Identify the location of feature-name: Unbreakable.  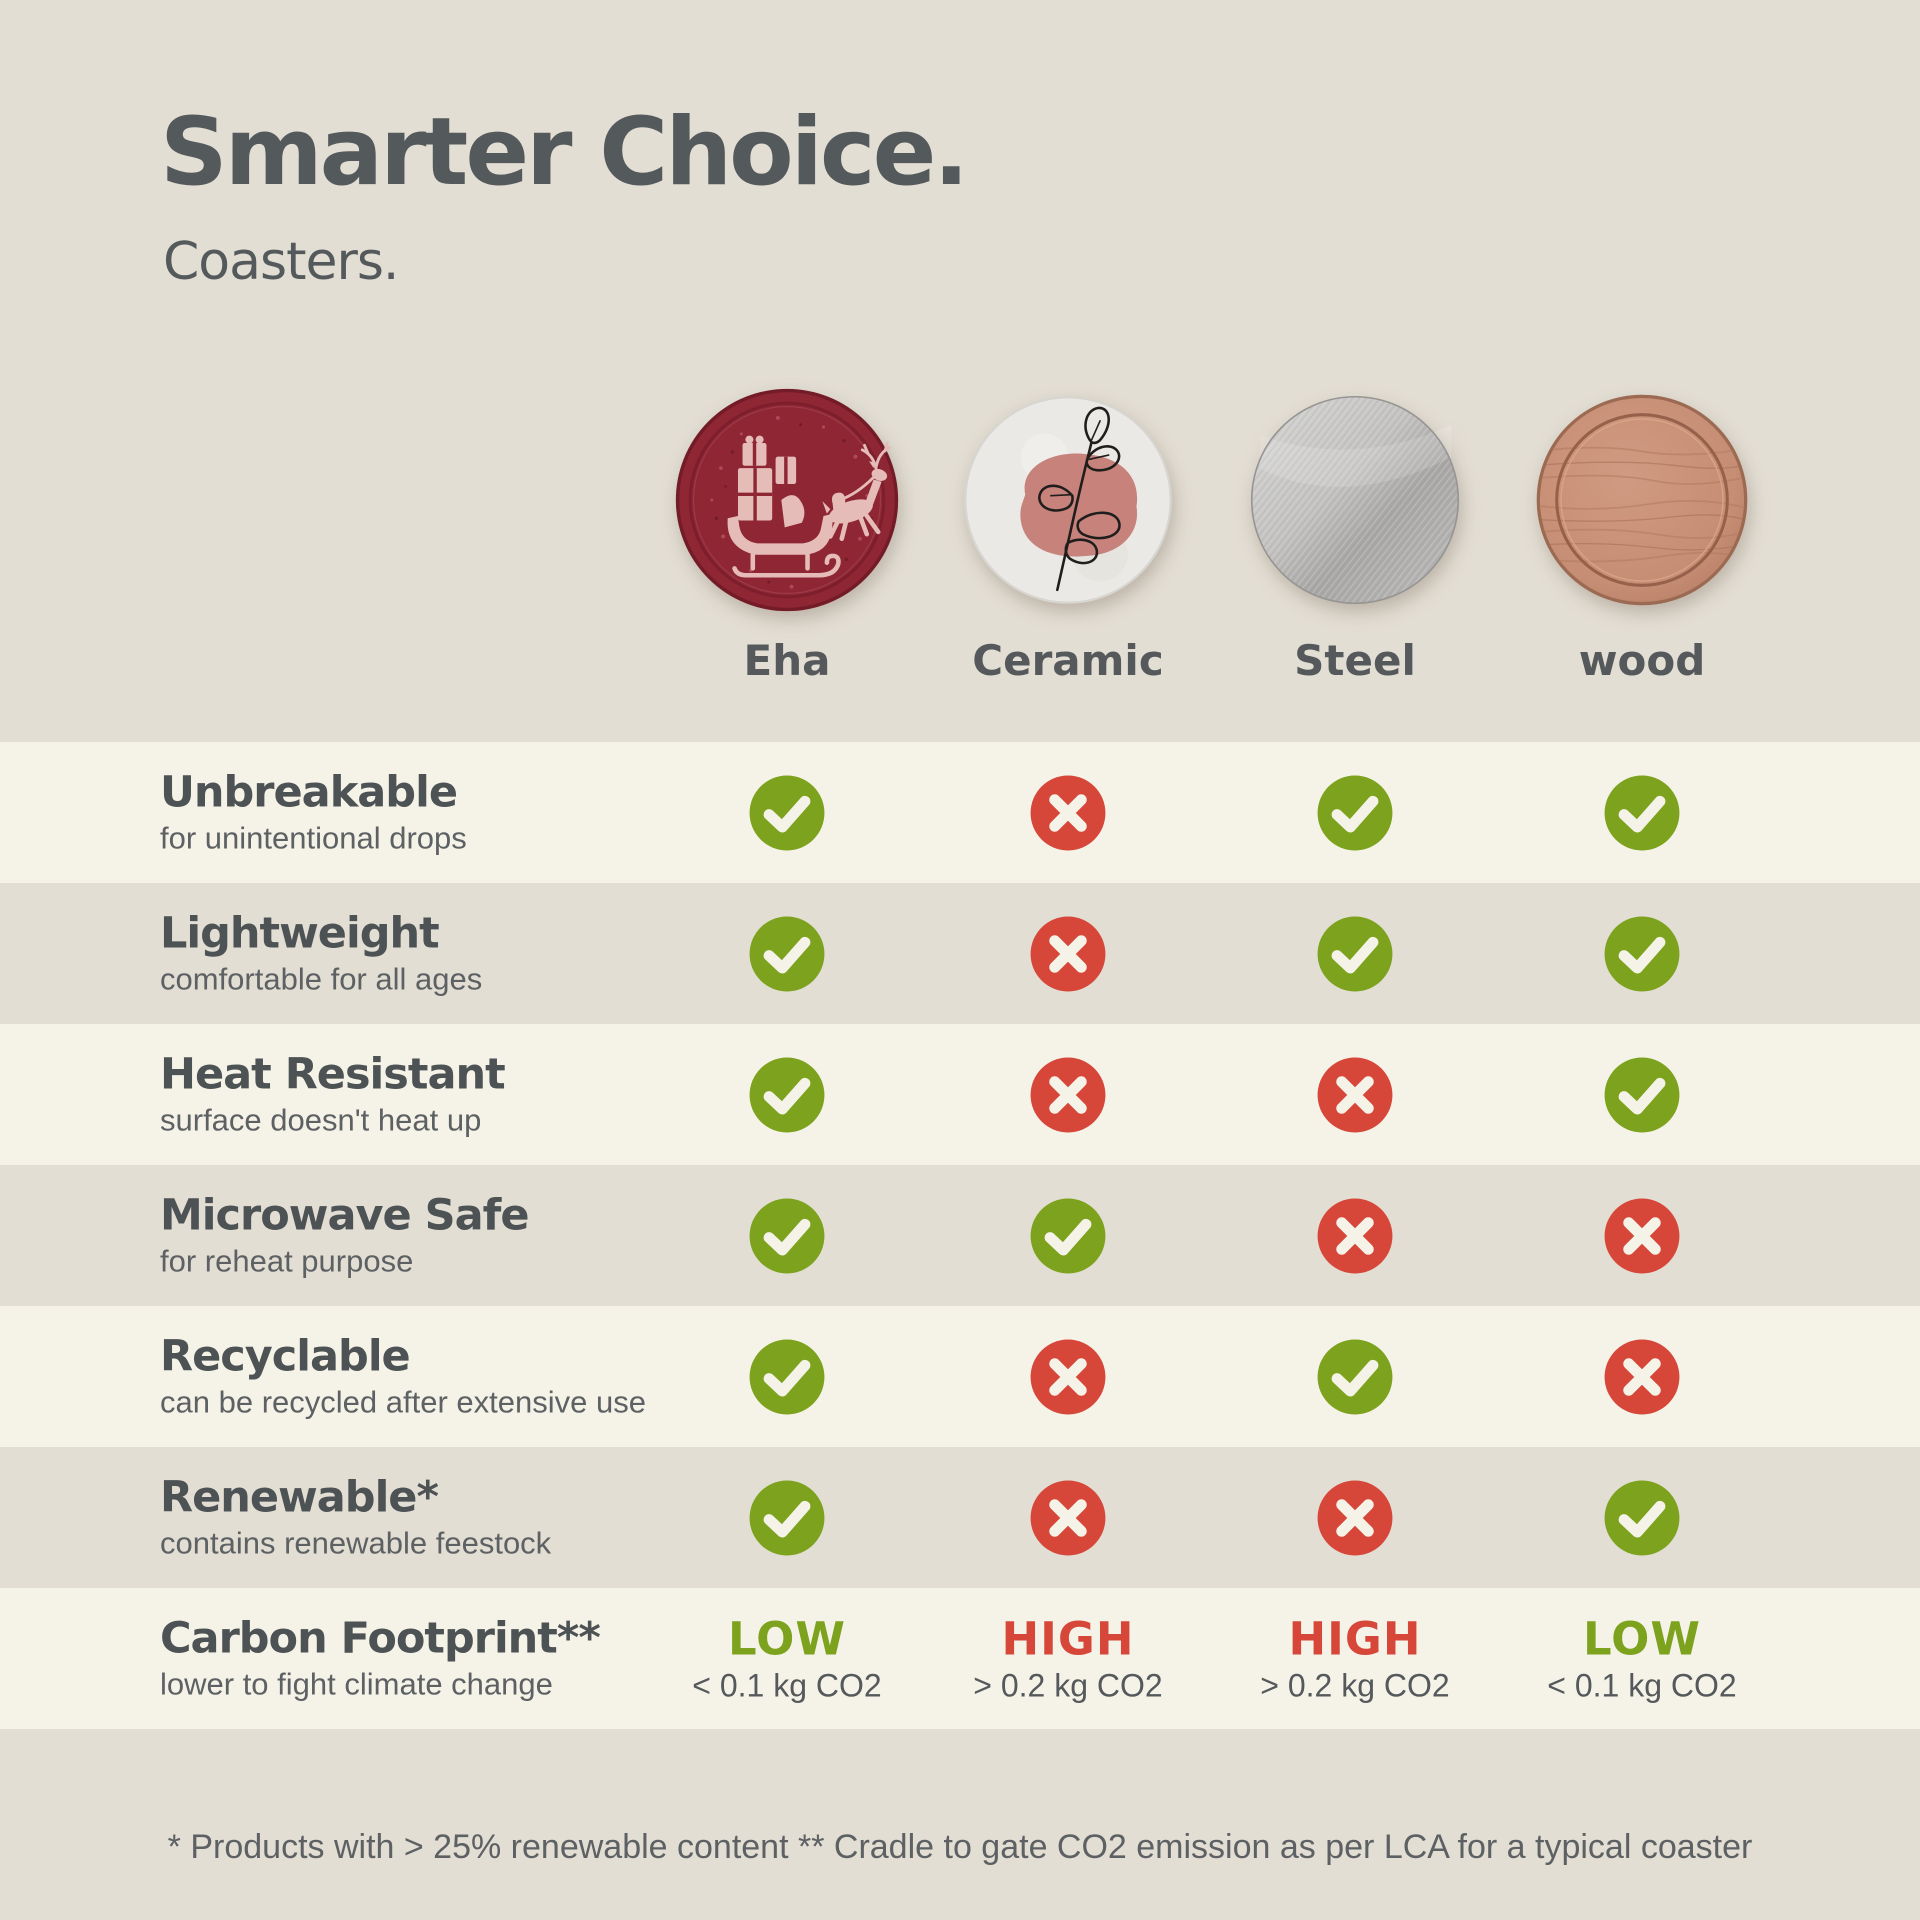
(309, 791).